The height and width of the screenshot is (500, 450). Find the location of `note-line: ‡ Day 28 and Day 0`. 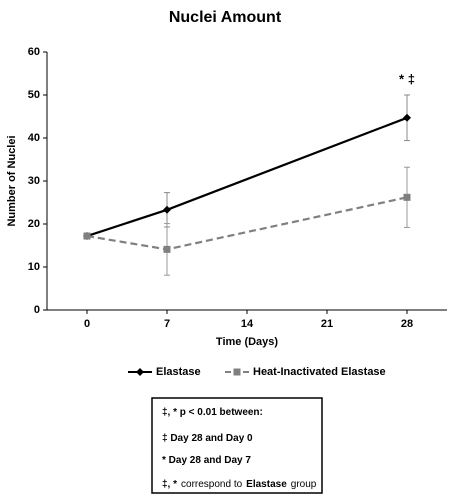

note-line: ‡ Day 28 and Day 0 is located at coordinates (207, 438).